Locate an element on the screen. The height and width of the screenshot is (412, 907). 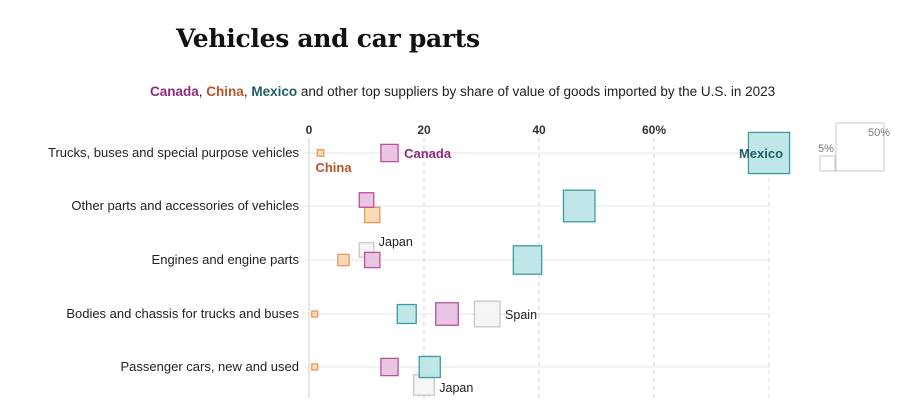
category-label: Other parts and accessories of vehicles is located at coordinates (185, 205).